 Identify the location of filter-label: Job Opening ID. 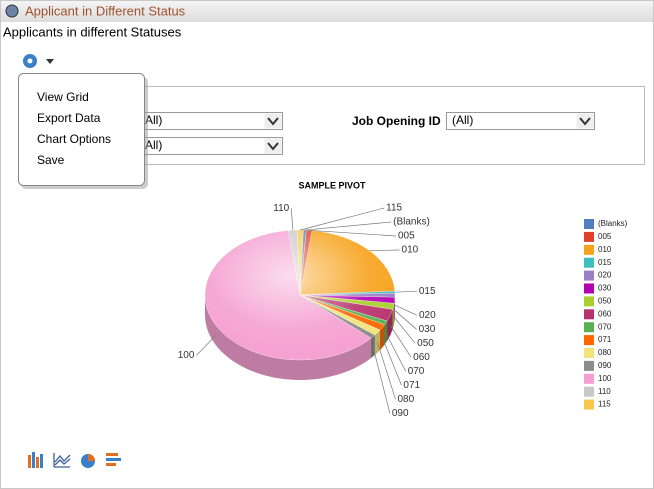
(396, 121).